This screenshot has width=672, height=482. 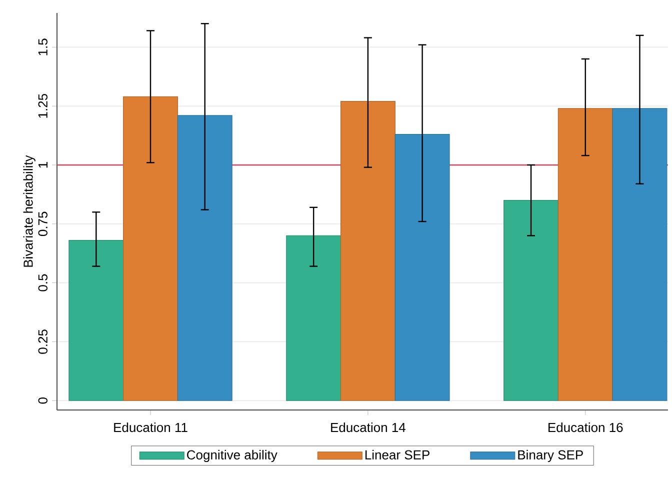 What do you see at coordinates (43, 165) in the screenshot?
I see `y-tick-label: 1` at bounding box center [43, 165].